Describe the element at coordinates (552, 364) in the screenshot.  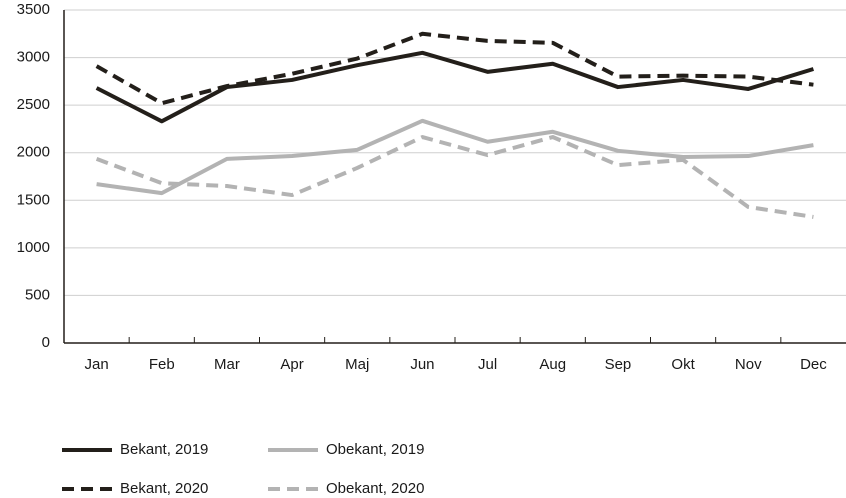
I see `x-tick-label: Aug` at that location.